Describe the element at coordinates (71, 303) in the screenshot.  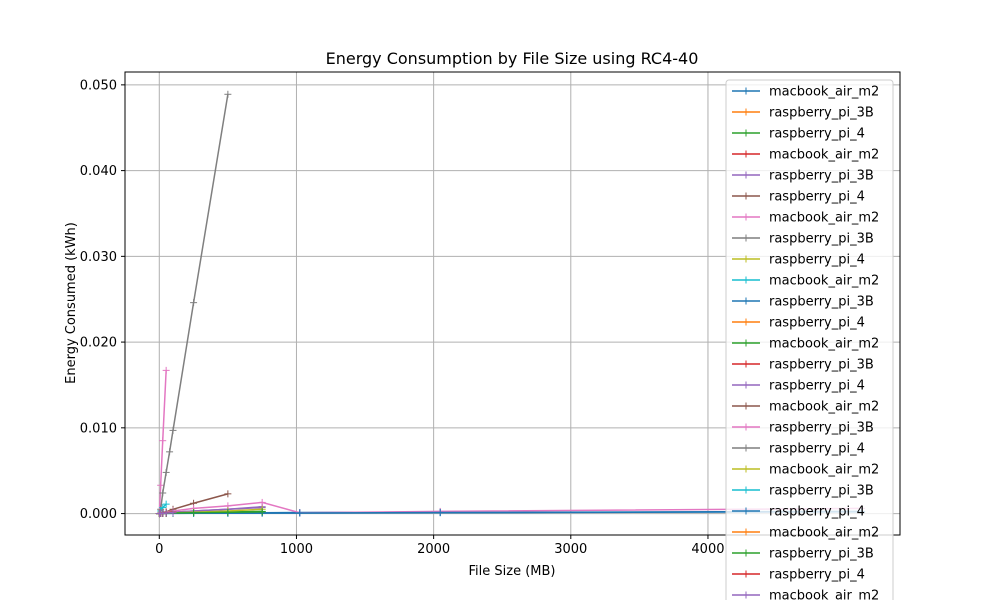
I see `y-axis-label: Energy Consumed (kWh)` at that location.